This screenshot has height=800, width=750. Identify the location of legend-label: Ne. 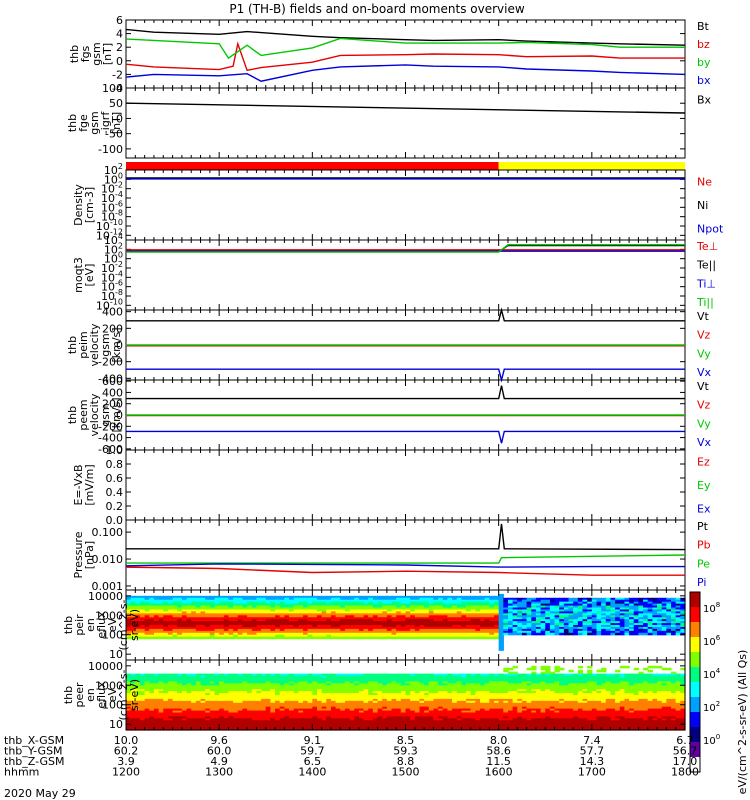
(704, 182).